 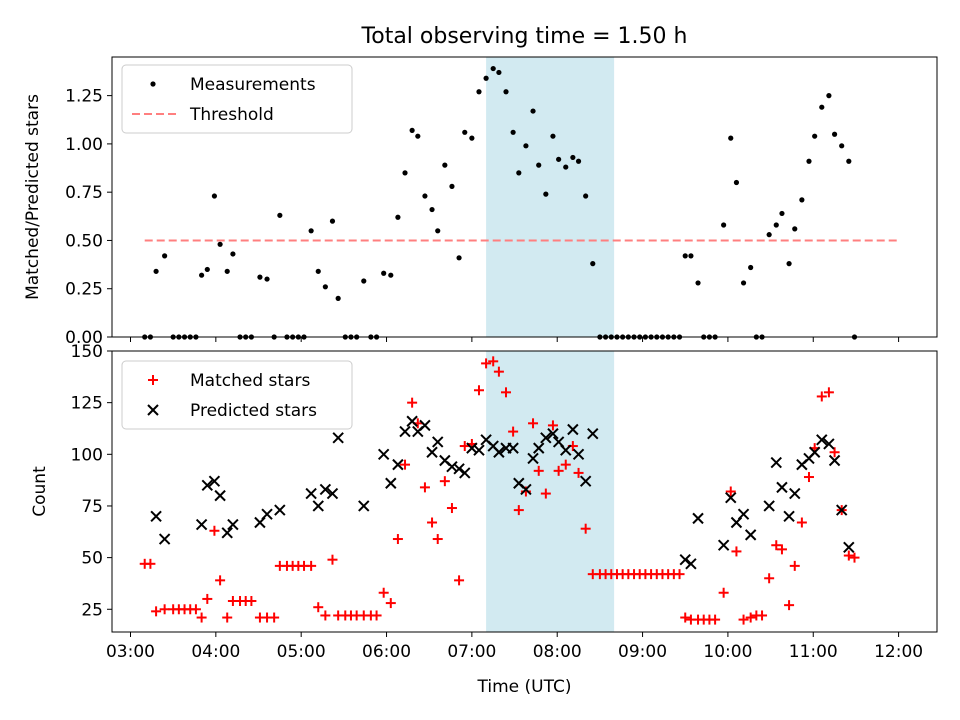 I want to click on x-tick-label: 11:00, so click(x=813, y=652).